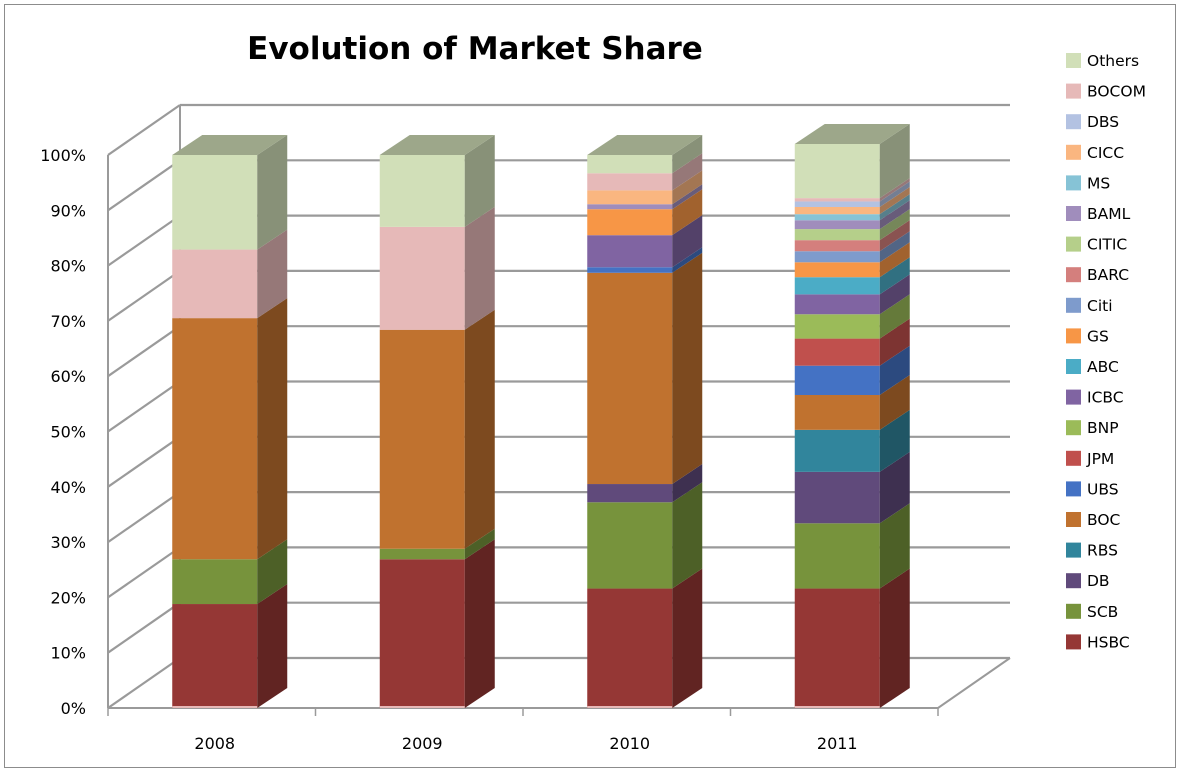  I want to click on bar-side-boc-2011, so click(894, 402).